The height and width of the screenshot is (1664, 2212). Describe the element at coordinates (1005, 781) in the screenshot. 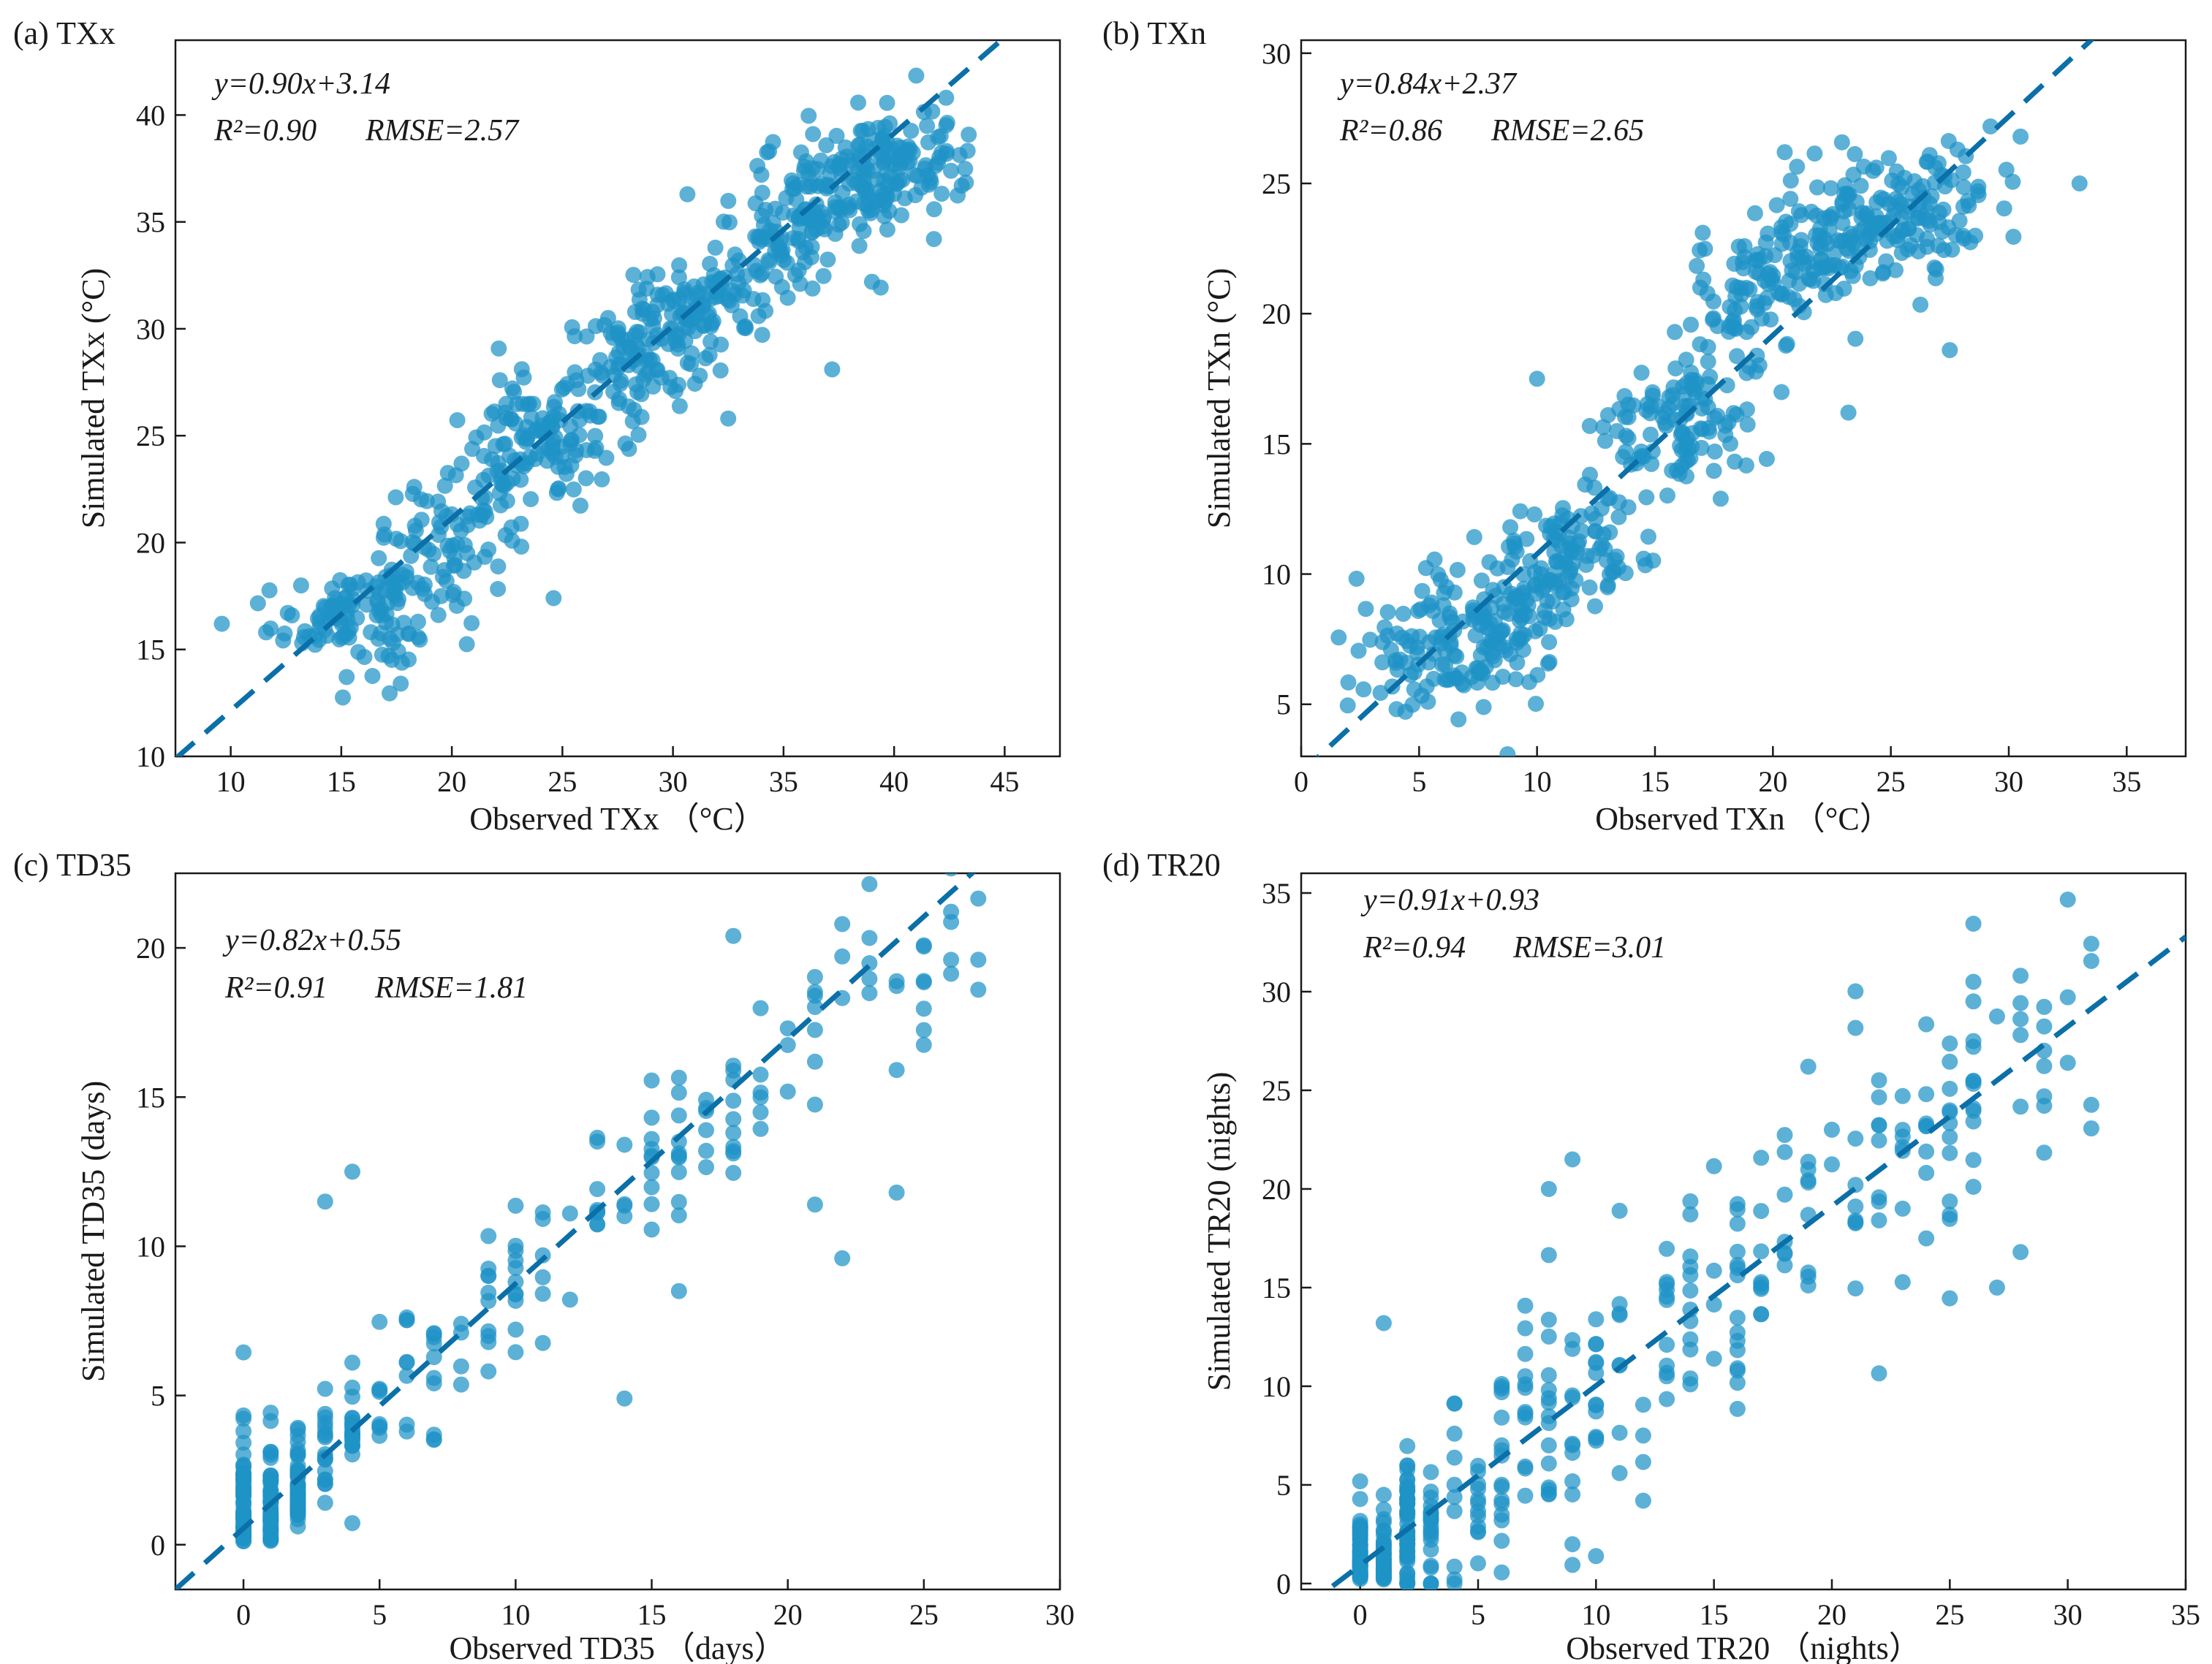

I see `x-tick-label: 45` at that location.